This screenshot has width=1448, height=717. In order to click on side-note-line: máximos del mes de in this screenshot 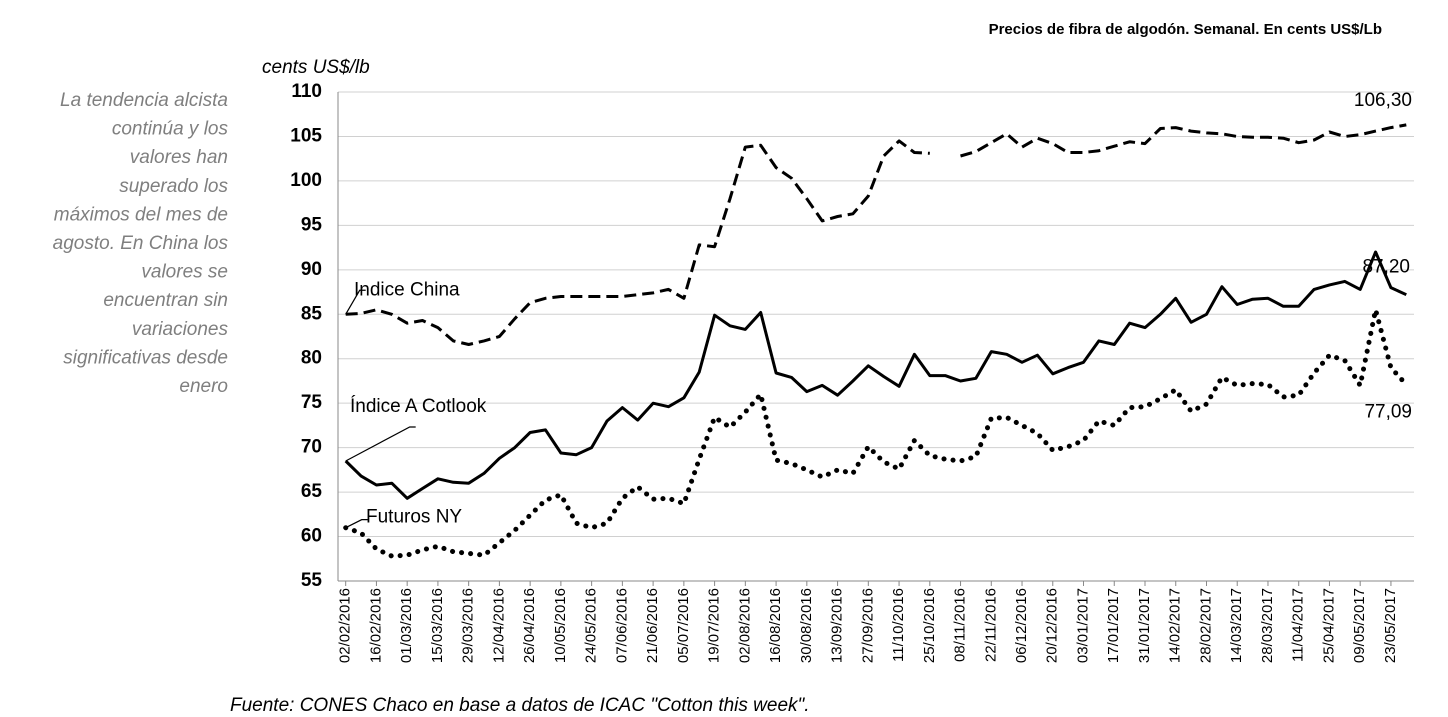, I will do `click(141, 214)`.